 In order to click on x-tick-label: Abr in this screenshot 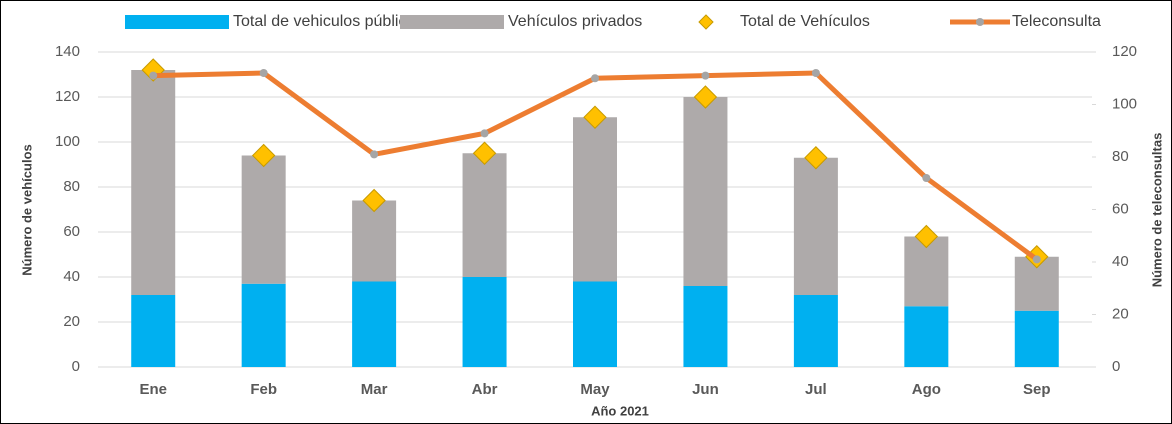, I will do `click(485, 389)`.